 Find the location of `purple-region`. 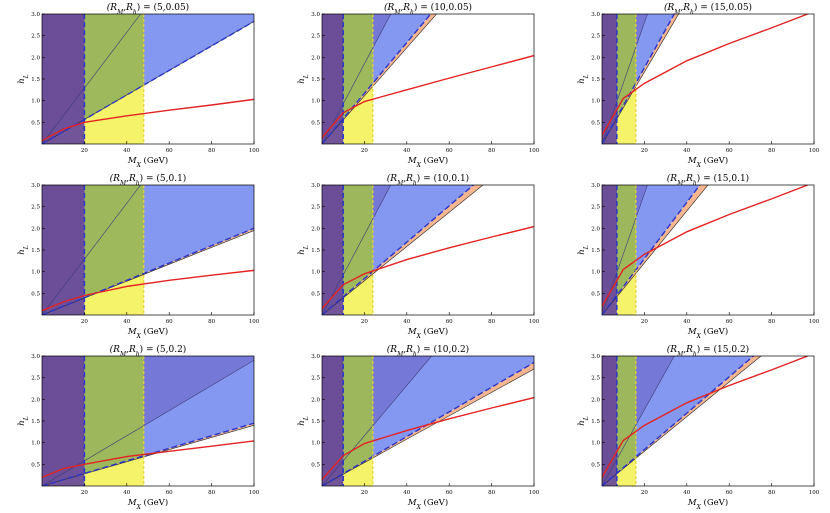

purple-region is located at coordinates (333, 421).